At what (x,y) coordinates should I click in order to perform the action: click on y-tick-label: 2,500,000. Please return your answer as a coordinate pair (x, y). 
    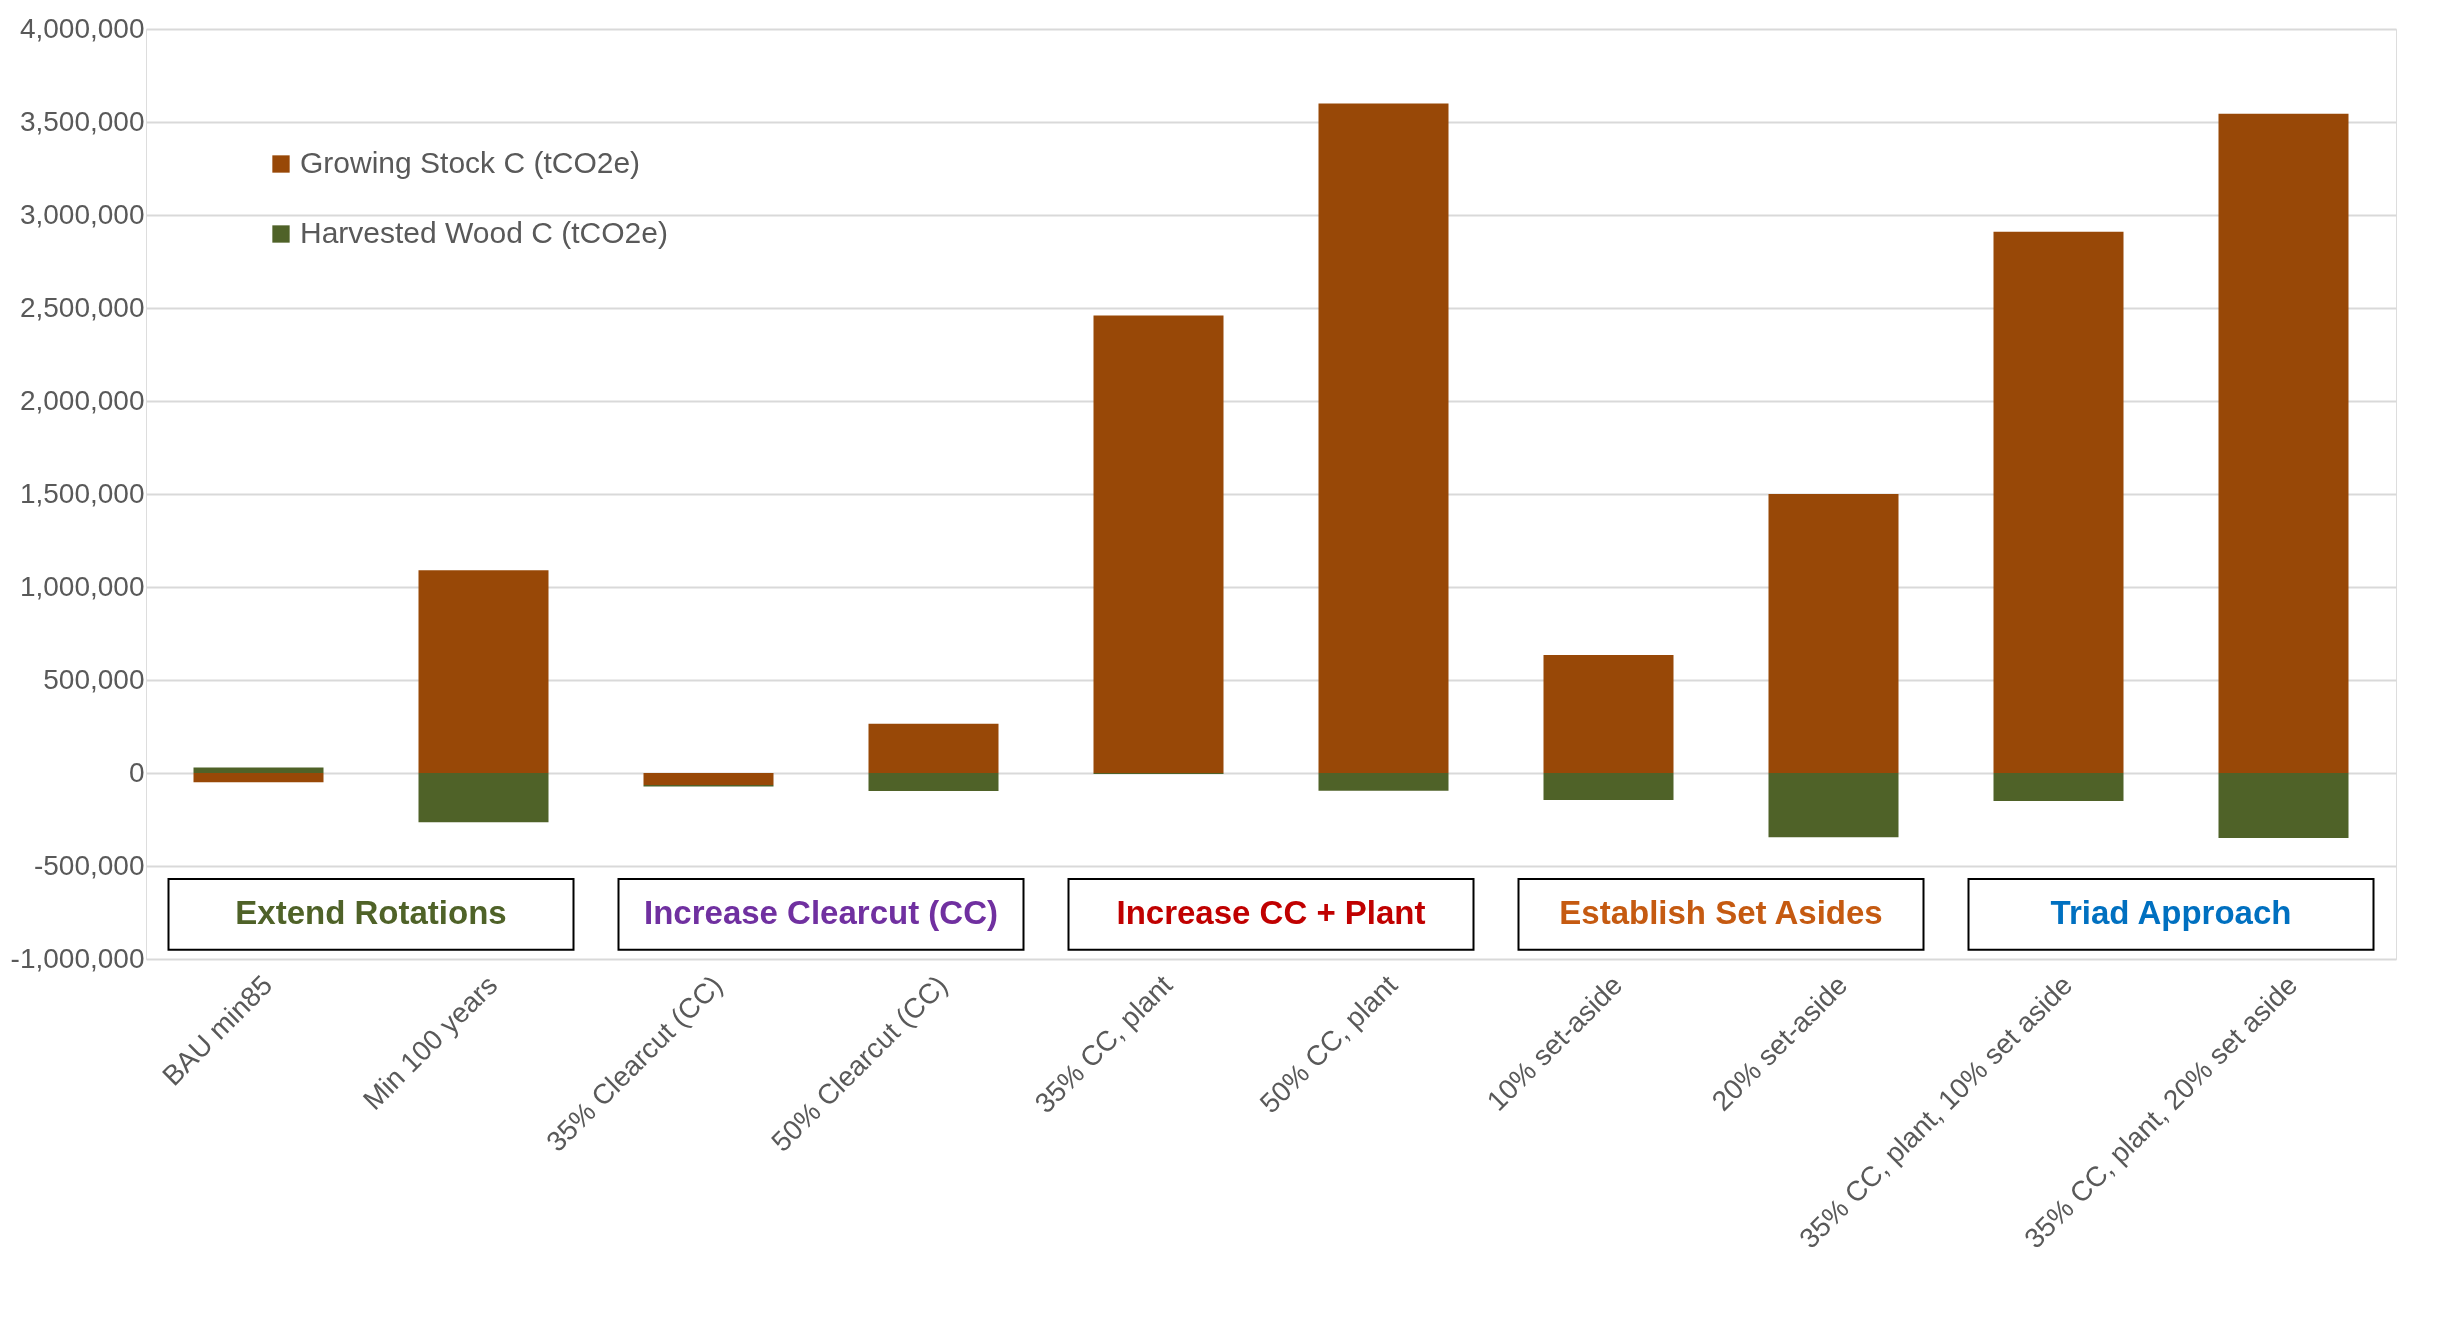
    Looking at the image, I should click on (82, 307).